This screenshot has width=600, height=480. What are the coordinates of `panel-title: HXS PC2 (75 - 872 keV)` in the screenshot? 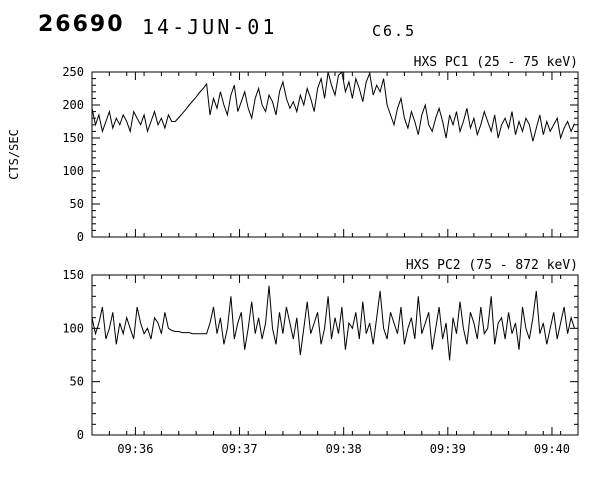 It's located at (492, 265).